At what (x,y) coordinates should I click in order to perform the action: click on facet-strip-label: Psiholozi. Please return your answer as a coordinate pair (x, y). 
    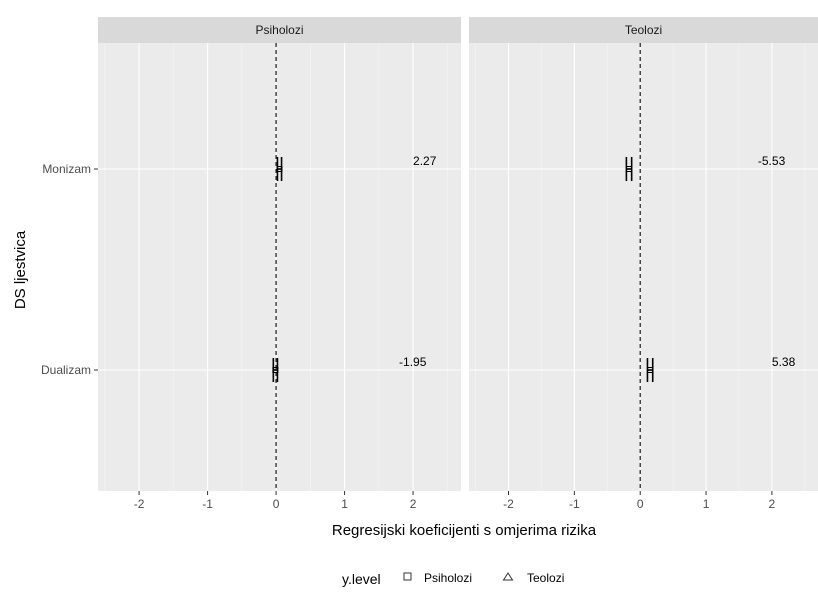
    Looking at the image, I should click on (279, 30).